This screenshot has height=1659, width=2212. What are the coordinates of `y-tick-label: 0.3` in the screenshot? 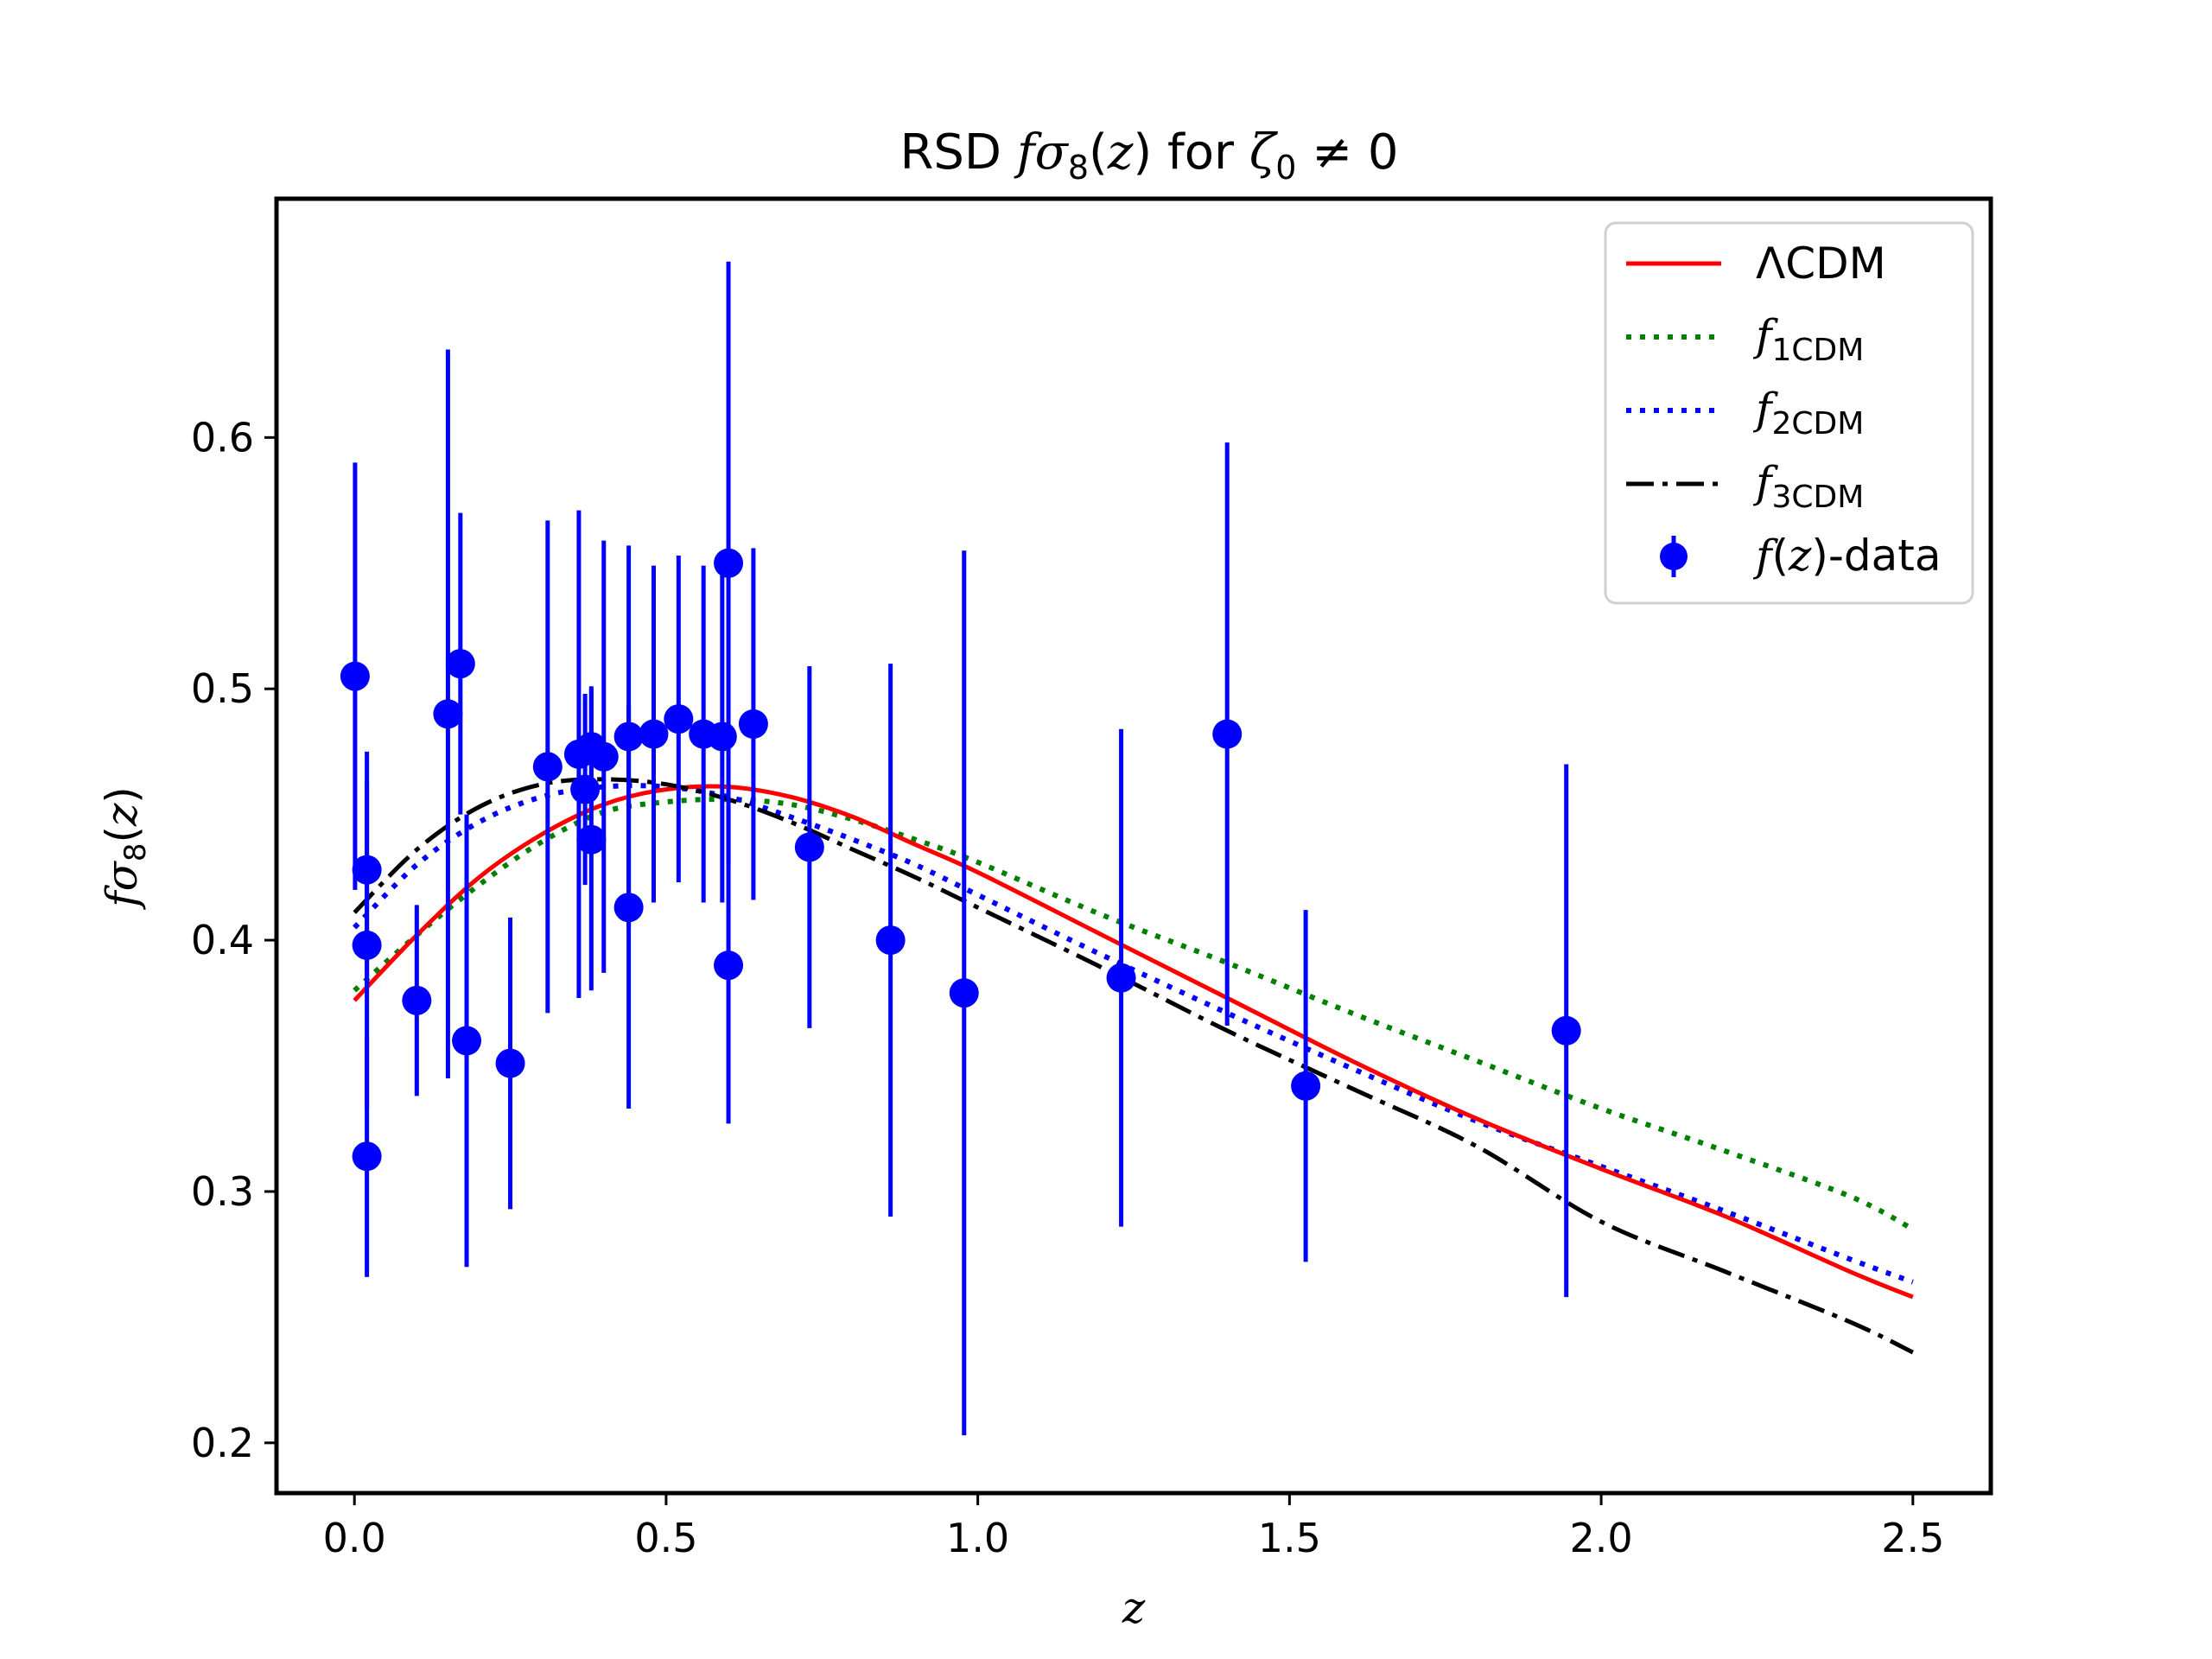 It's located at (222, 1191).